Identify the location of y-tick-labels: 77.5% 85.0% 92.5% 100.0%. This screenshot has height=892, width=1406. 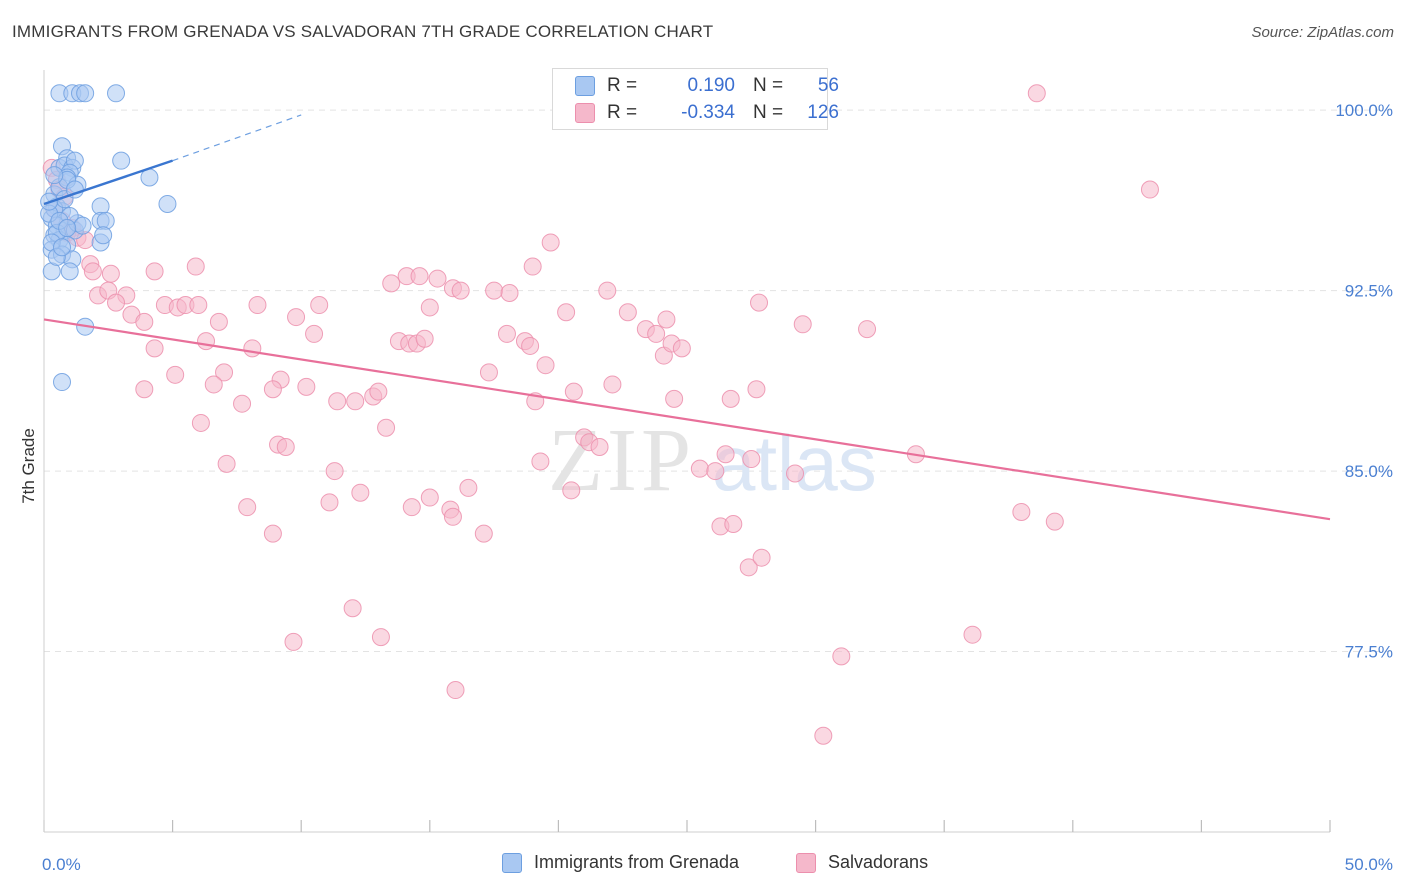
(1364, 381).